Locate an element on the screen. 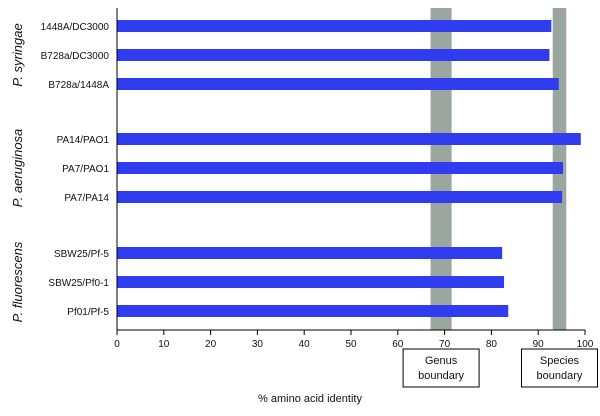 The image size is (600, 416). bar-PA7/PA14 is located at coordinates (340, 197).